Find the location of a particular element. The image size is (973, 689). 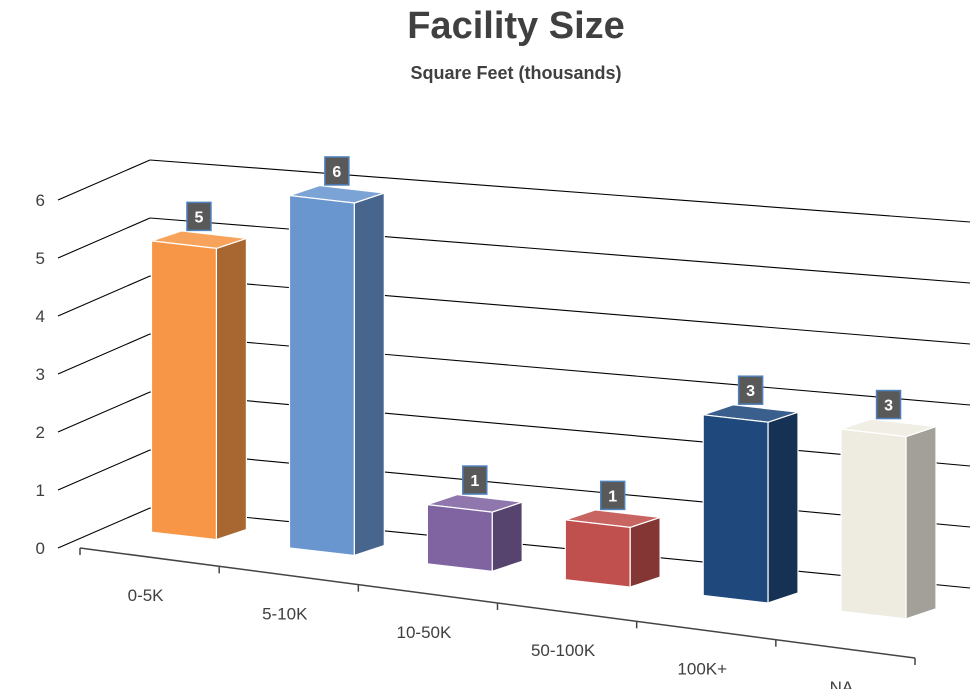

y-tick-label: 1 is located at coordinates (40, 490).